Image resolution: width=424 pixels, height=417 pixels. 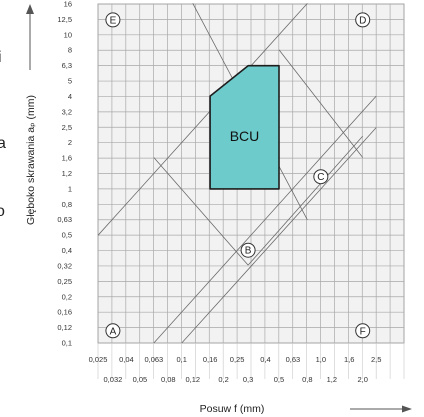 What do you see at coordinates (1, 57) in the screenshot?
I see `side-char-1: i` at bounding box center [1, 57].